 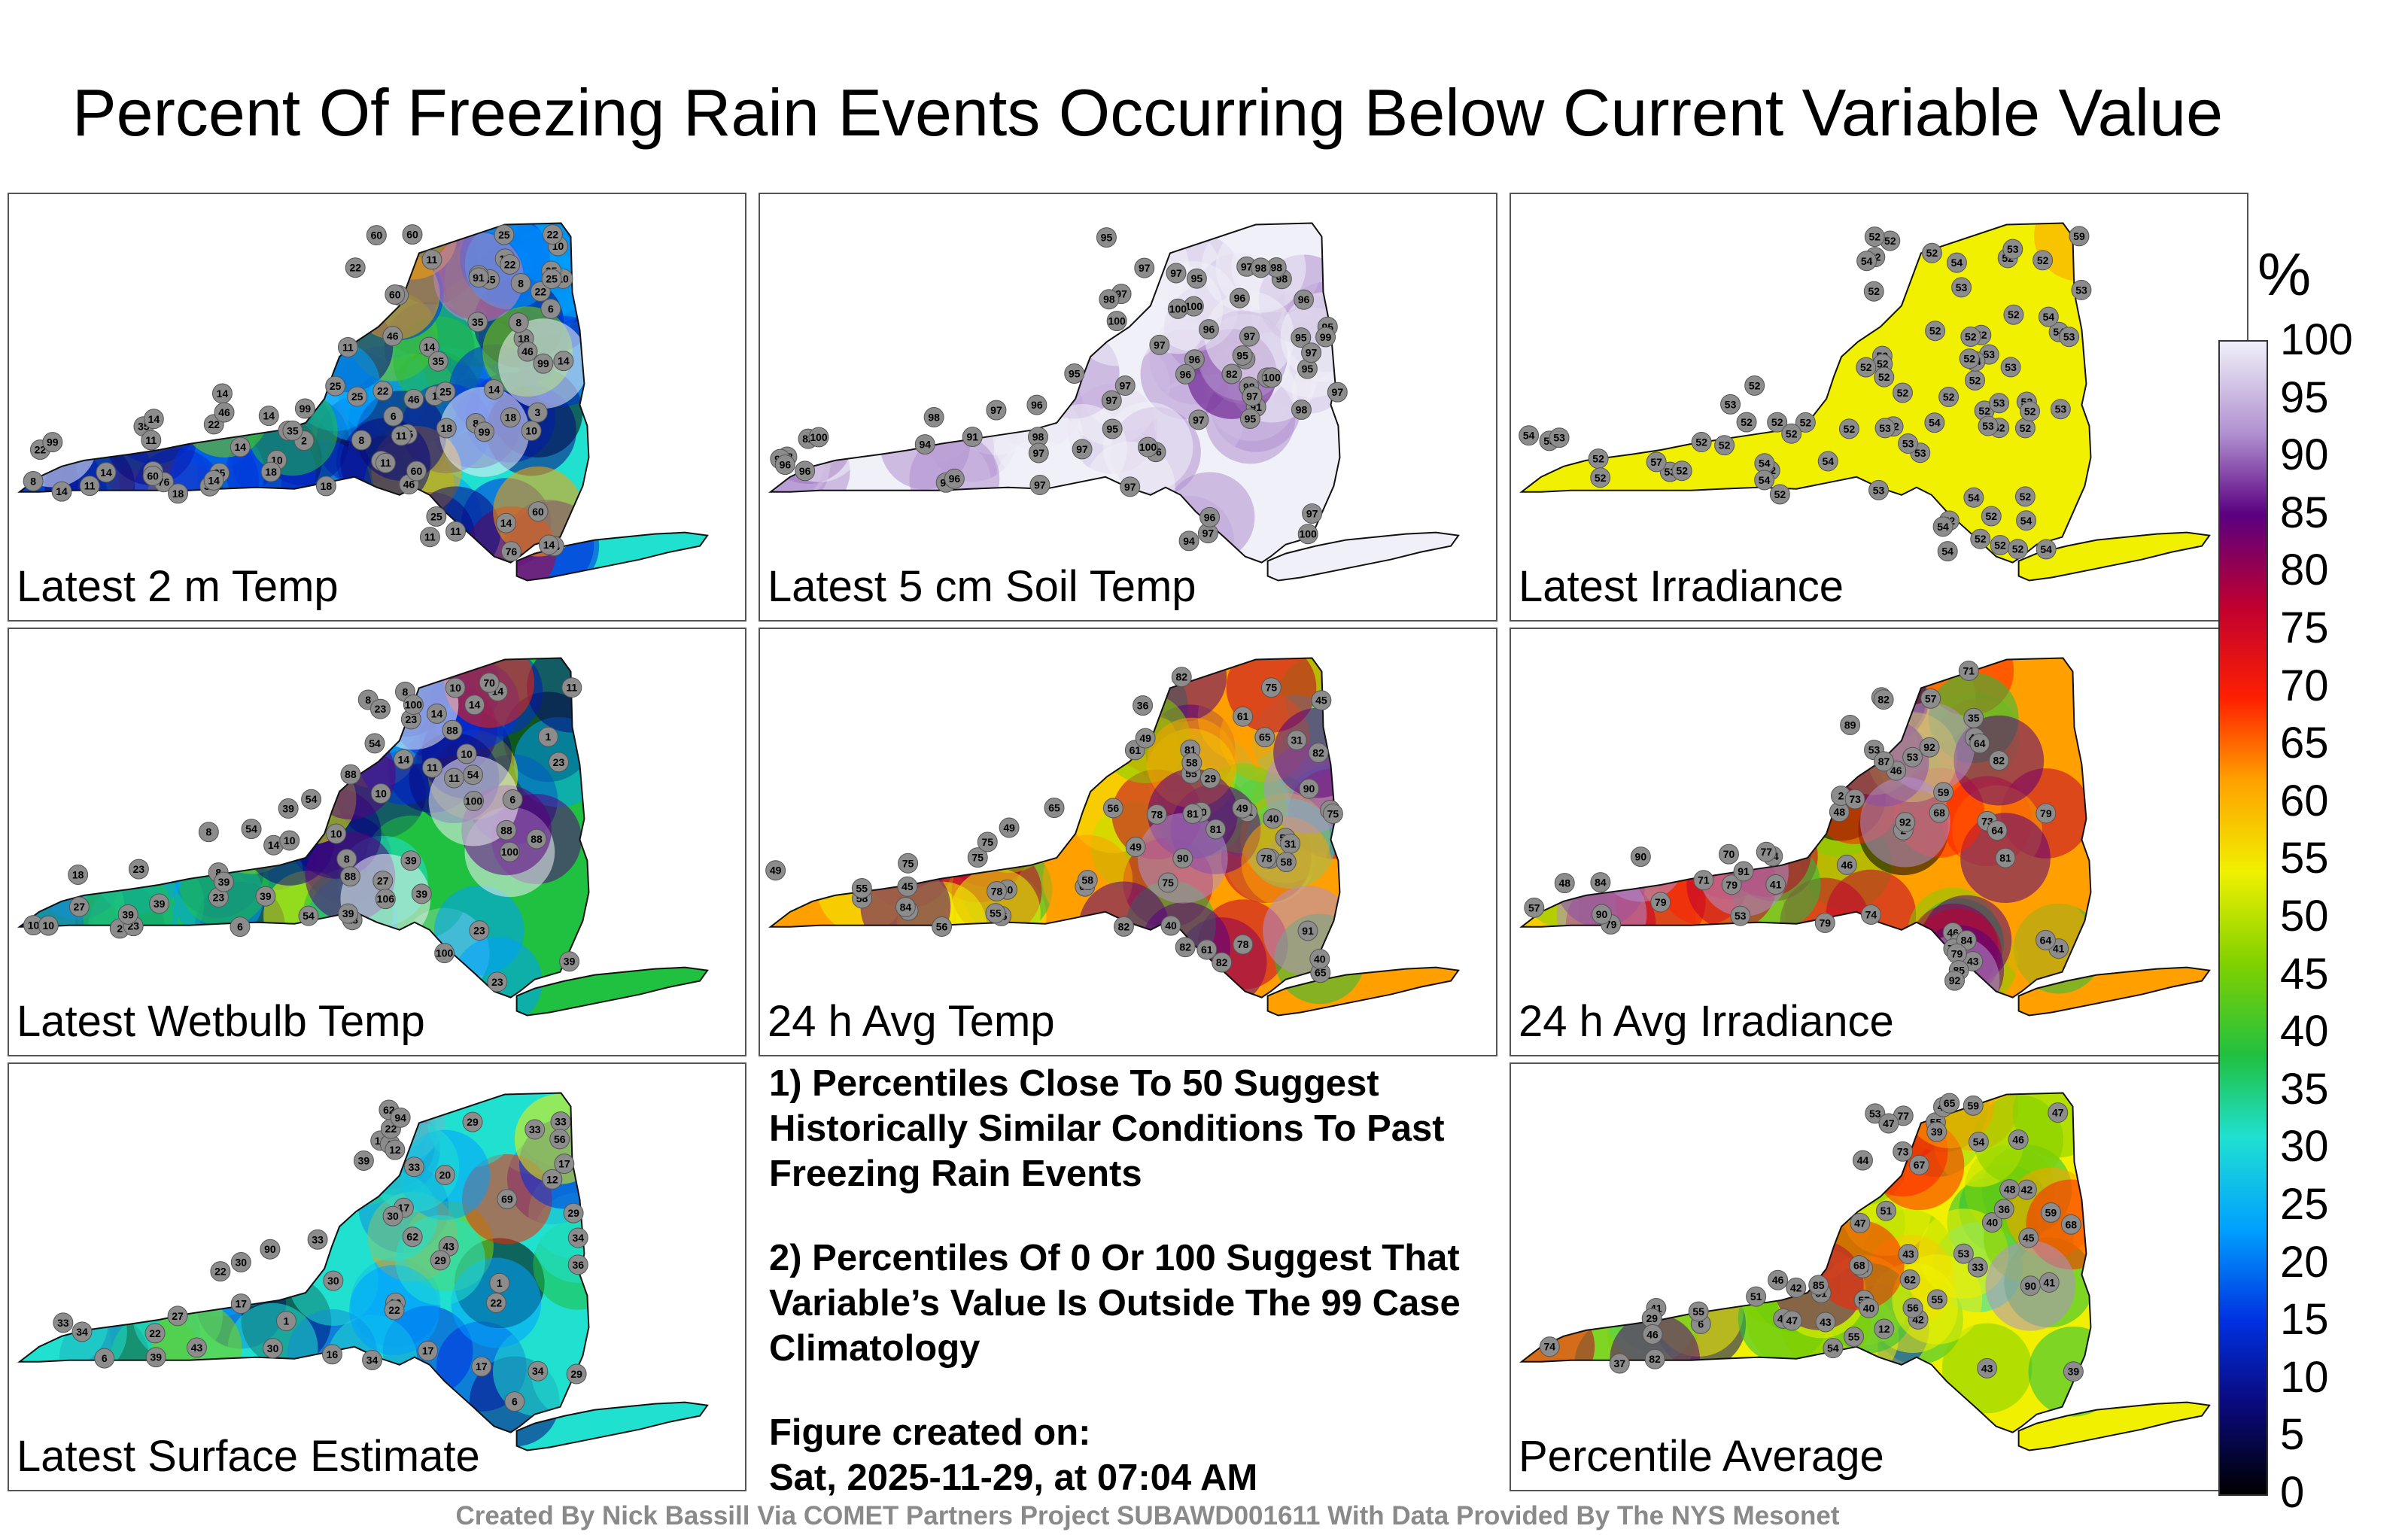 I want to click on colorbar-tick-label: 65, so click(x=2304, y=743).